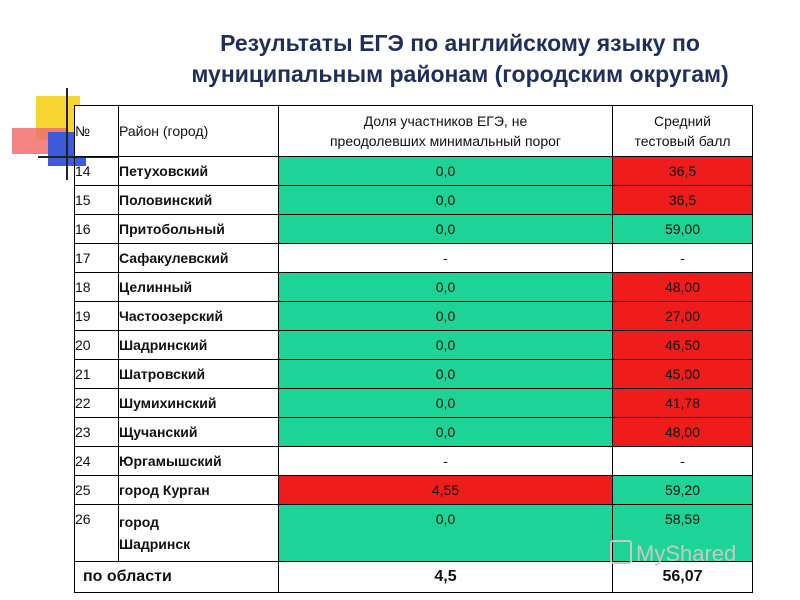  I want to click on row-num: 26, so click(96, 533).